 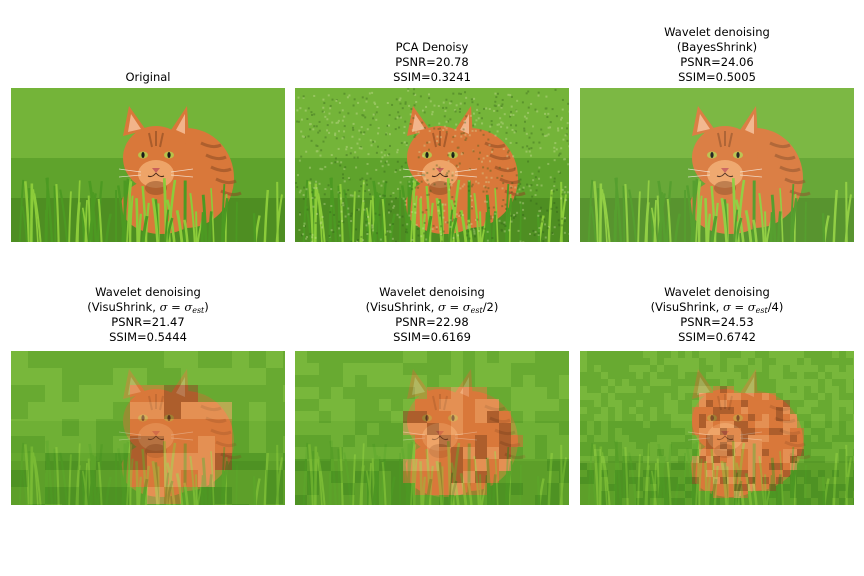 I want to click on title-line: Original, so click(x=148, y=77).